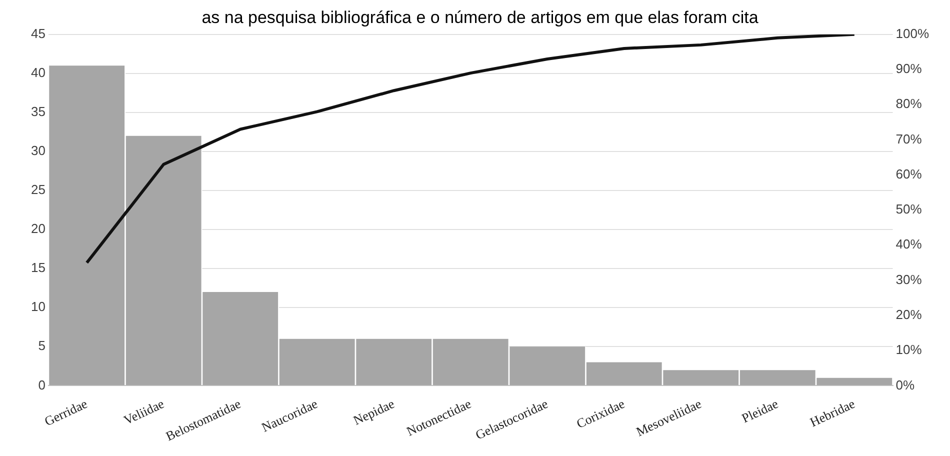 This screenshot has height=456, width=950. What do you see at coordinates (42, 346) in the screenshot?
I see `y-tick-label: 5` at bounding box center [42, 346].